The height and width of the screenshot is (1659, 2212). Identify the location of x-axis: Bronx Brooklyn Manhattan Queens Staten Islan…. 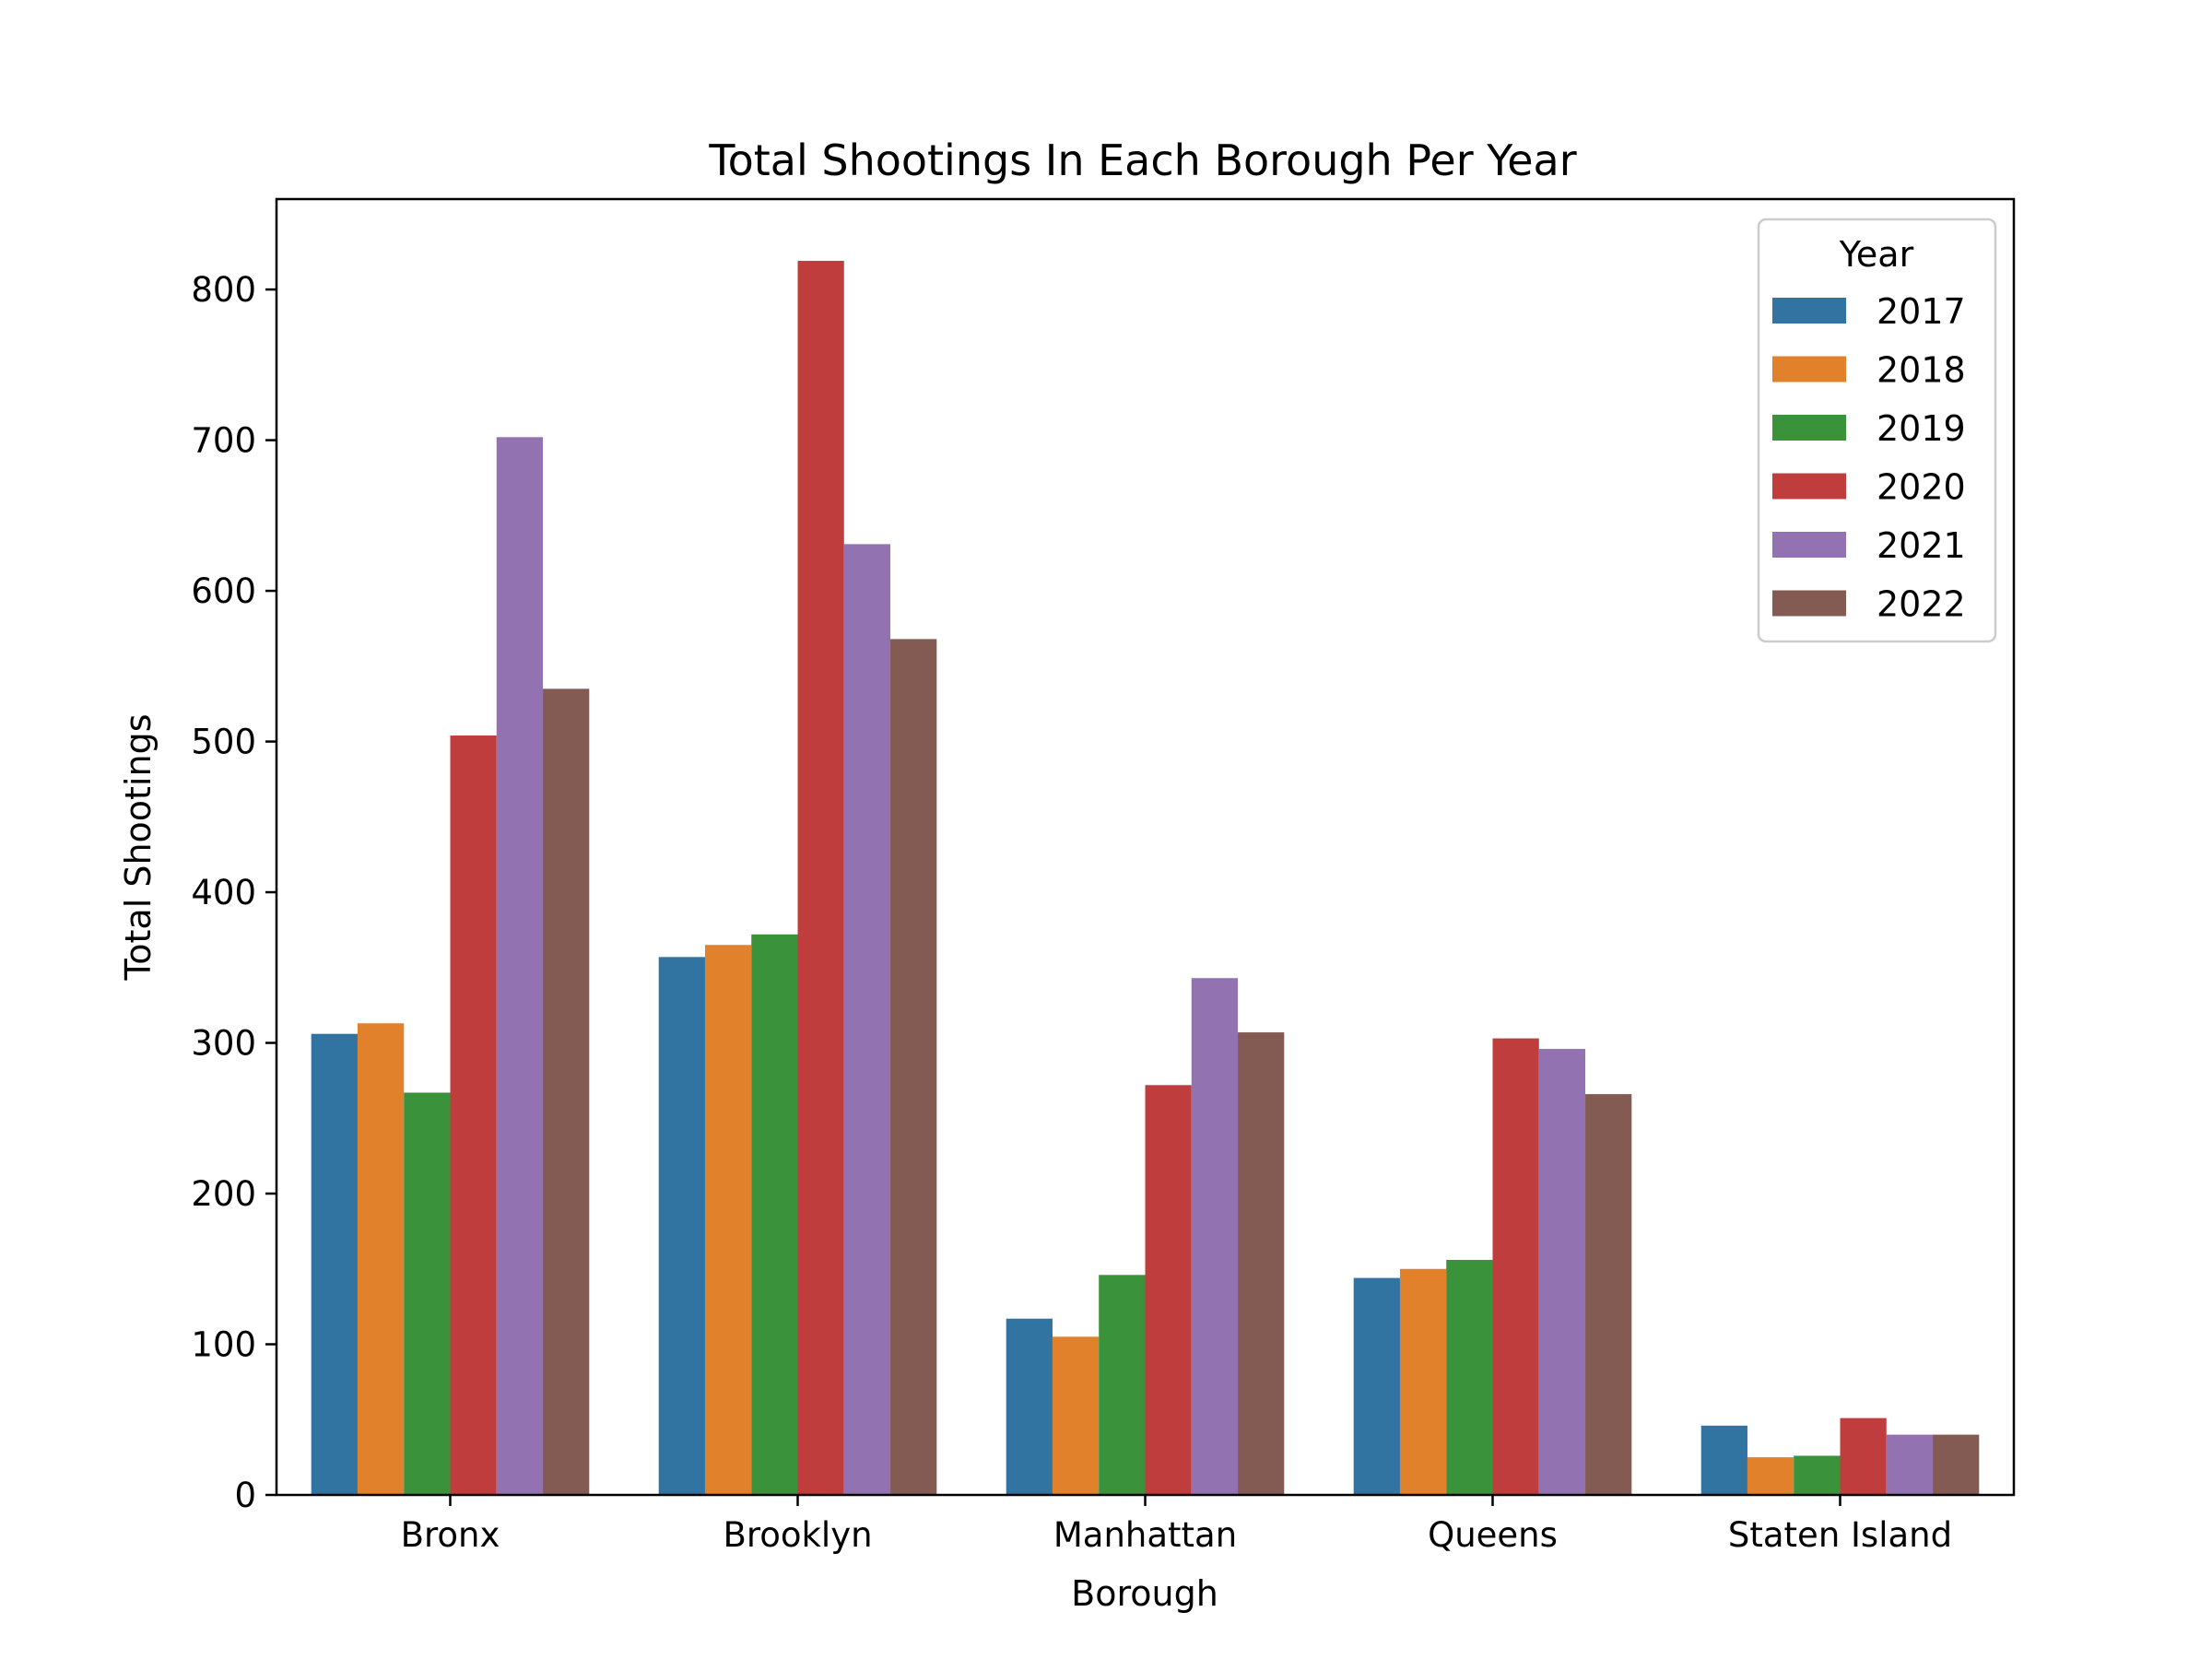
(1176, 1525).